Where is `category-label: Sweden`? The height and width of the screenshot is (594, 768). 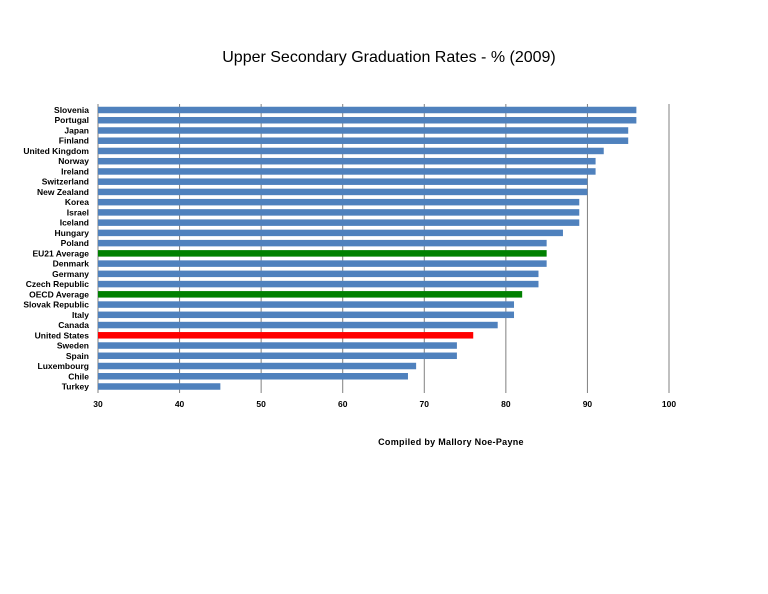 category-label: Sweden is located at coordinates (73, 346).